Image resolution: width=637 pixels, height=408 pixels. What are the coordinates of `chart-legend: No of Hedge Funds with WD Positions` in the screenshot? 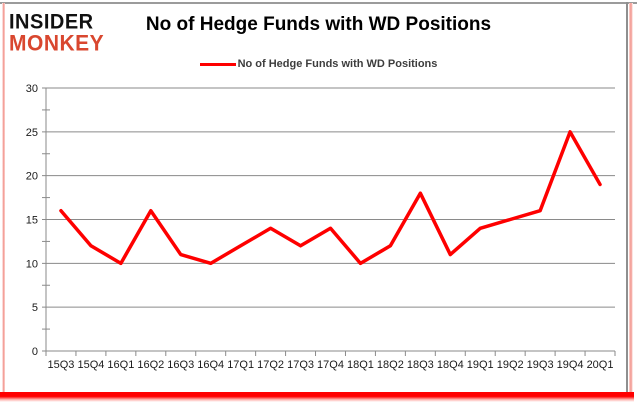 It's located at (318, 64).